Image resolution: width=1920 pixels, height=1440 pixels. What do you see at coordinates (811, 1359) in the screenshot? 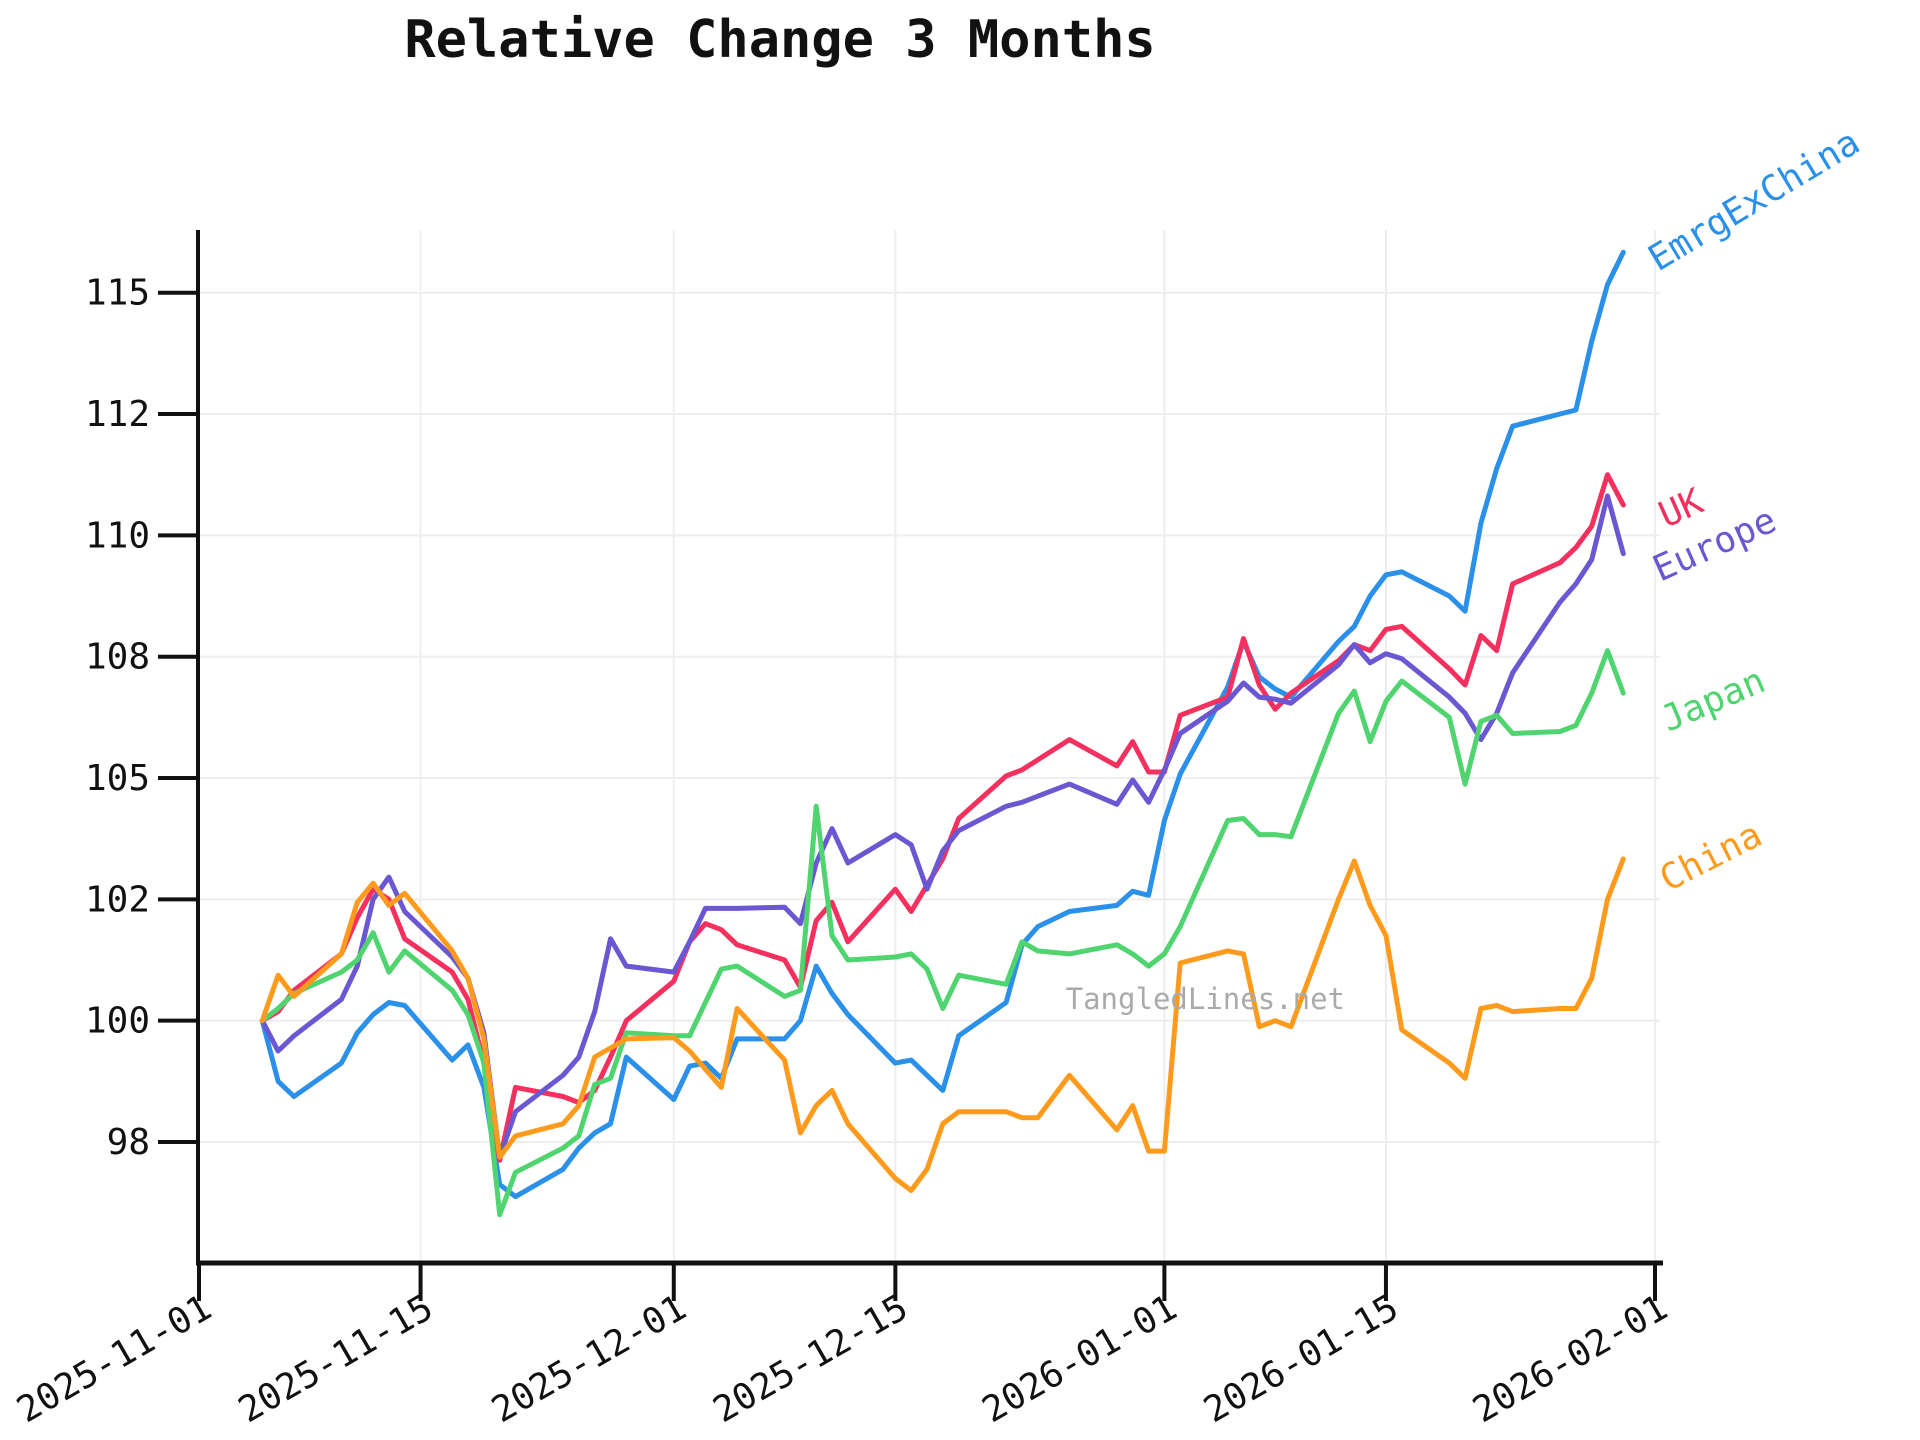
I see `x-tick-label: 2025-12-15` at bounding box center [811, 1359].